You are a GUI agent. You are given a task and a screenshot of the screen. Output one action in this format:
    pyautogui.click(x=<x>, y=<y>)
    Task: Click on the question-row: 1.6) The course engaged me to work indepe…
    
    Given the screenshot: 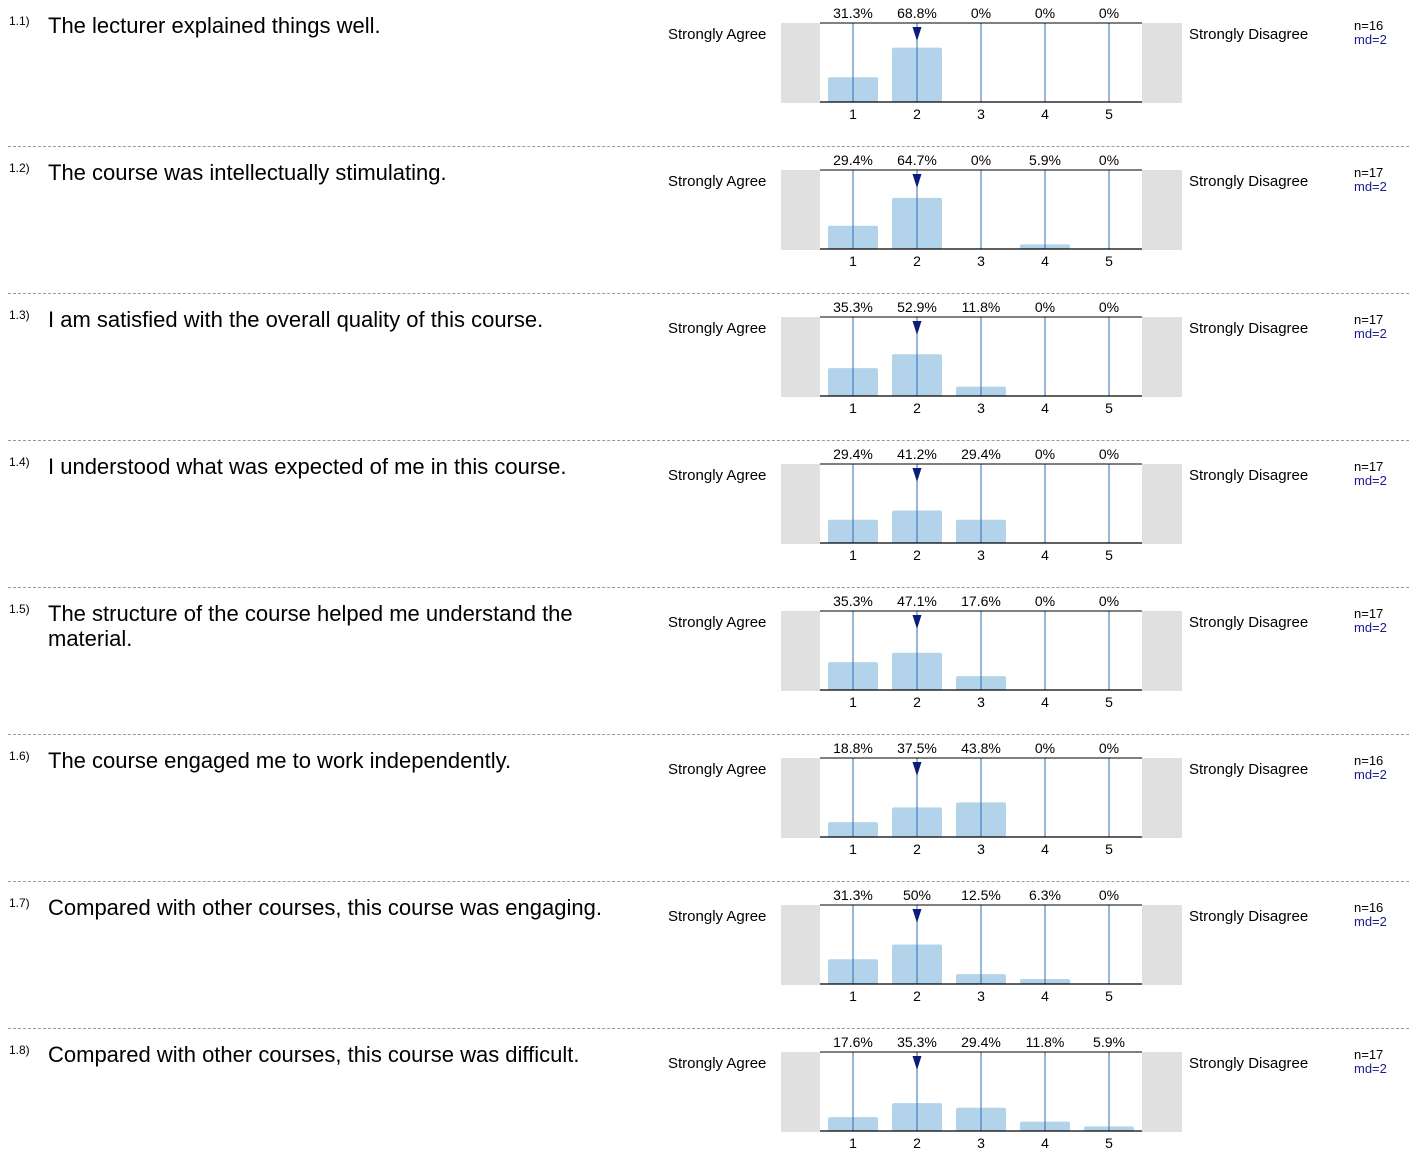 What is the action you would take?
    pyautogui.click(x=708, y=808)
    